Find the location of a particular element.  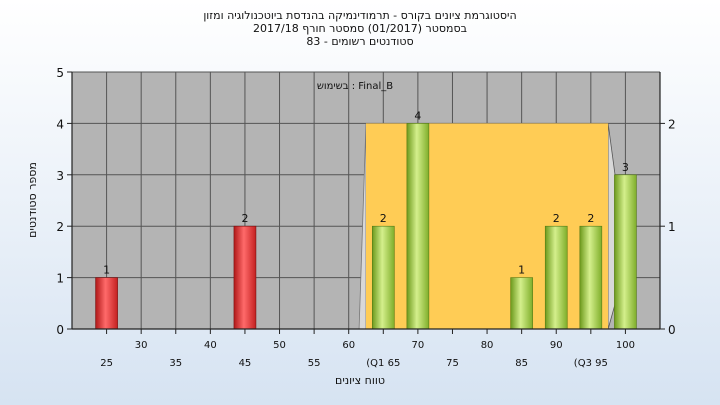

x-tick-label: 40 is located at coordinates (210, 345).